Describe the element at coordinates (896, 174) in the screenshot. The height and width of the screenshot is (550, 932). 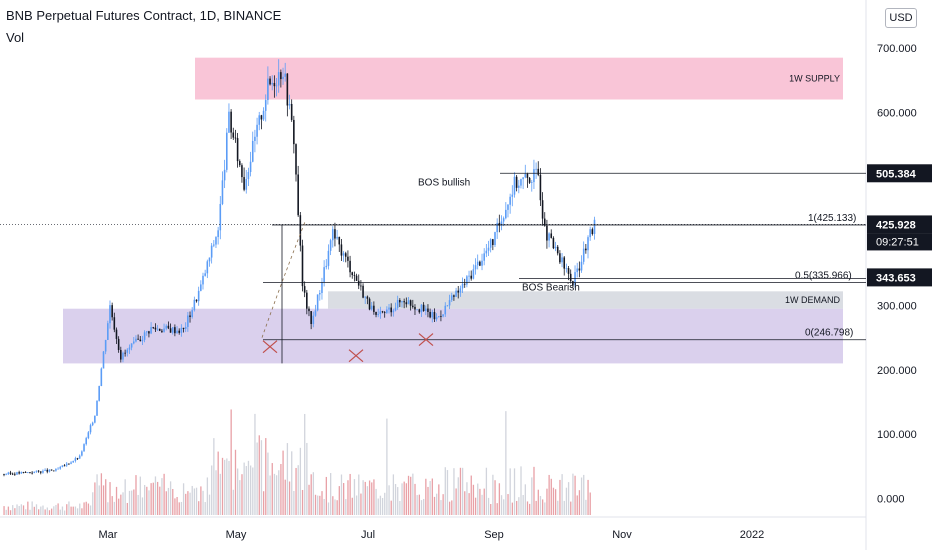
I see `high-break-price-tag: 505.384` at that location.